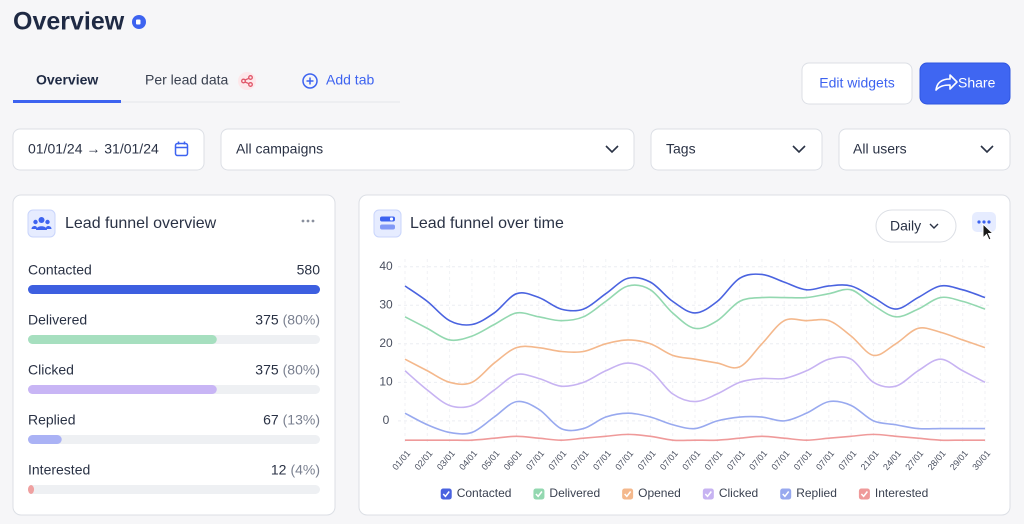  I want to click on filter-label: All users, so click(880, 149).